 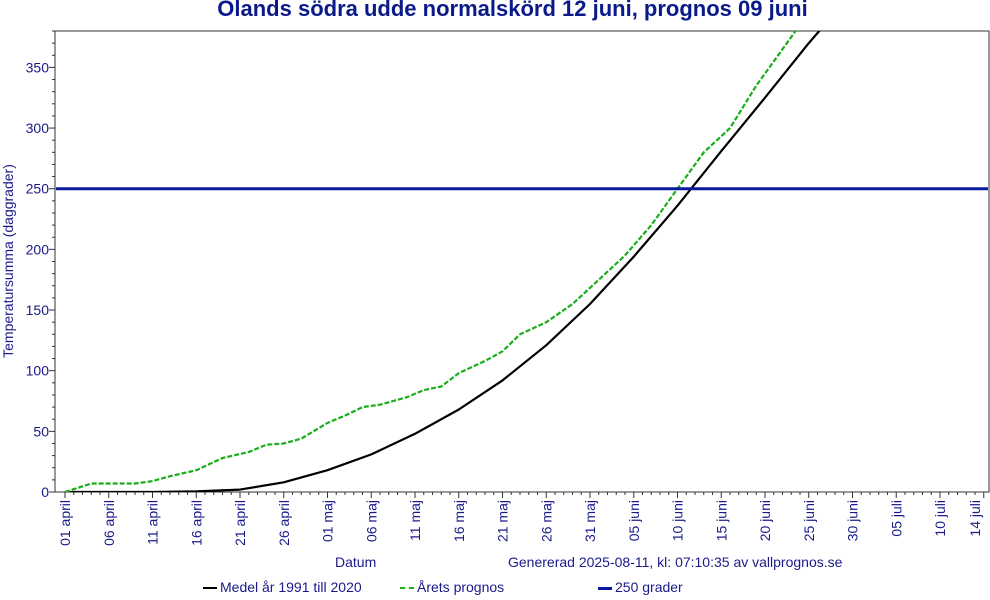 What do you see at coordinates (407, 588) in the screenshot?
I see `legend-swatch-prognos` at bounding box center [407, 588].